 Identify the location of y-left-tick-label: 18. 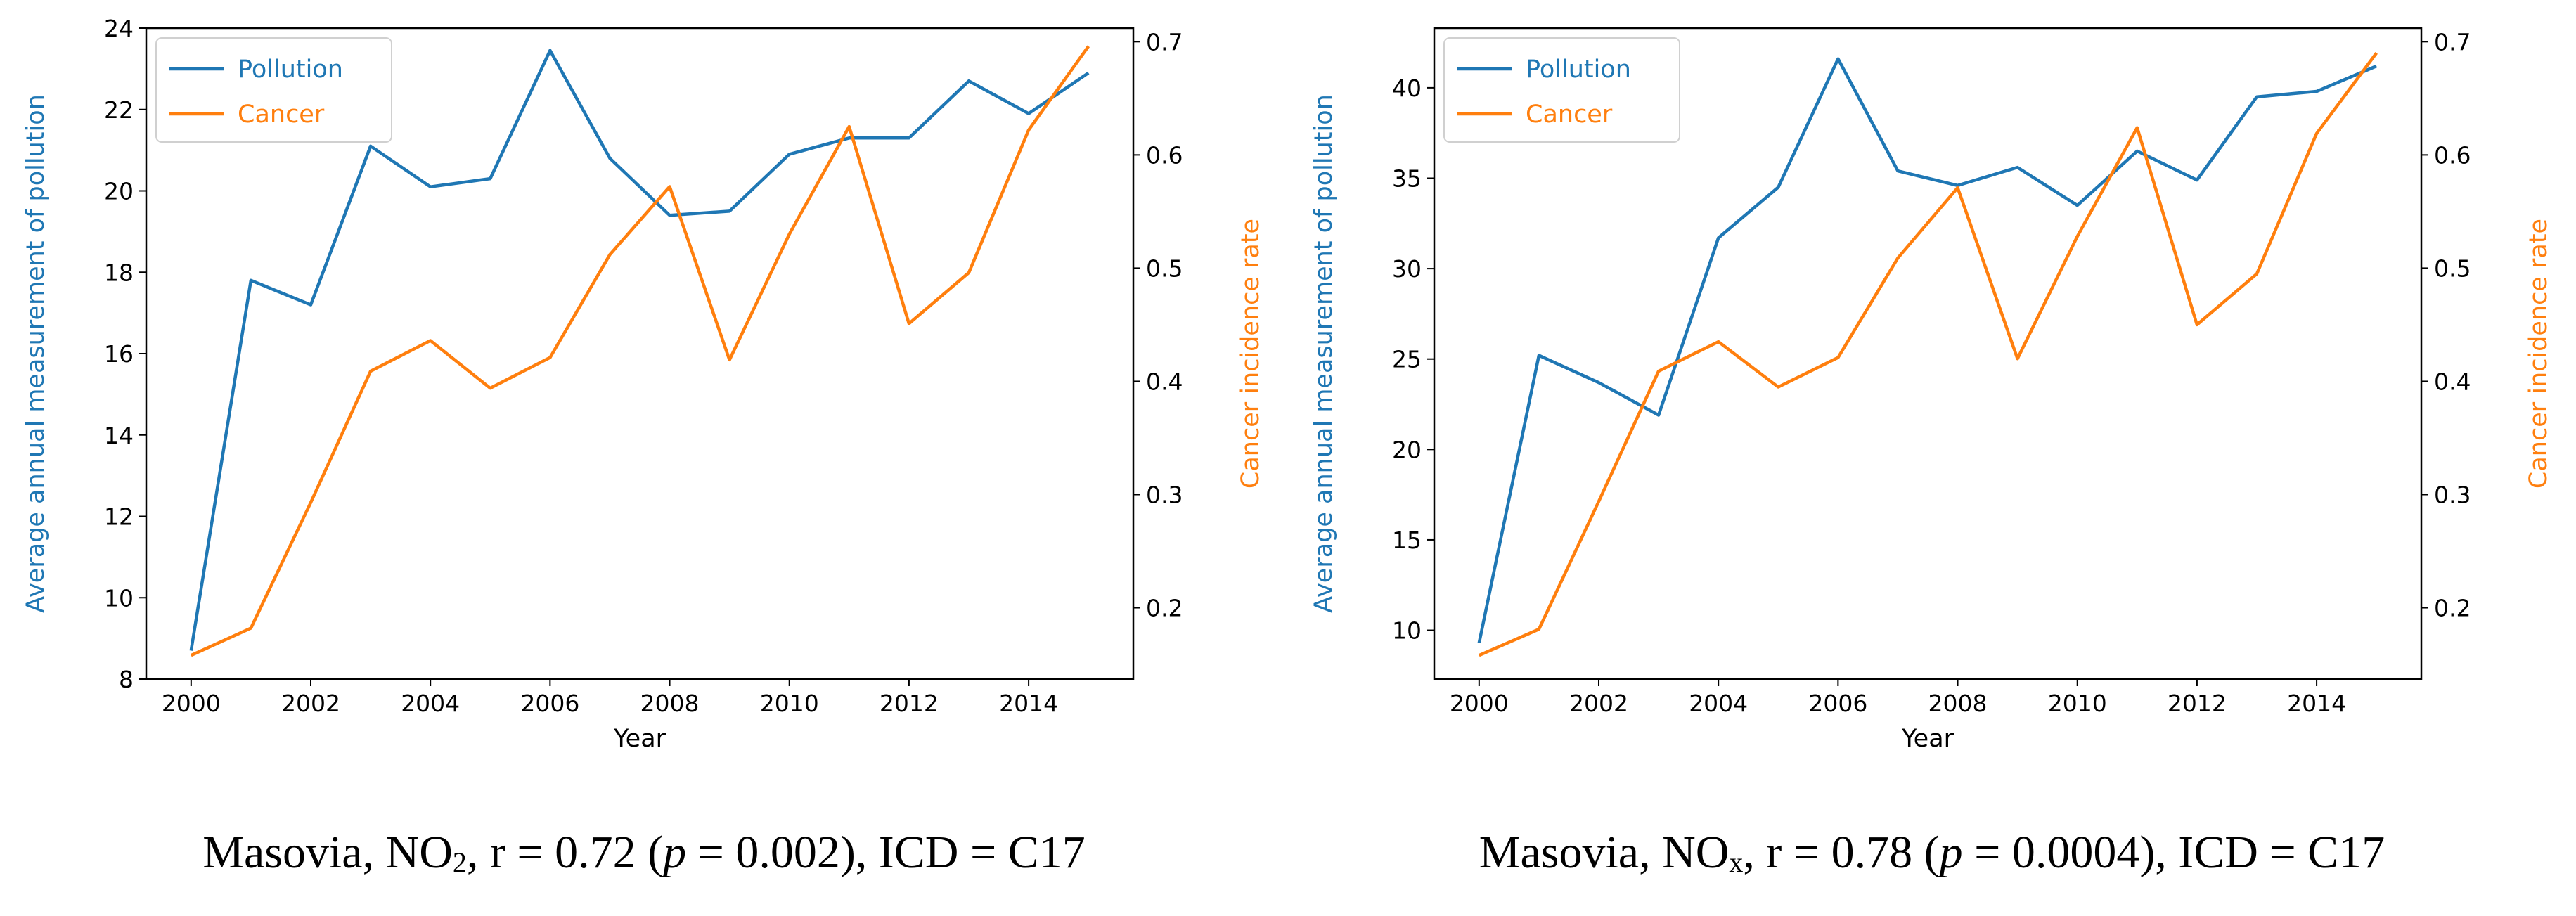
(119, 272).